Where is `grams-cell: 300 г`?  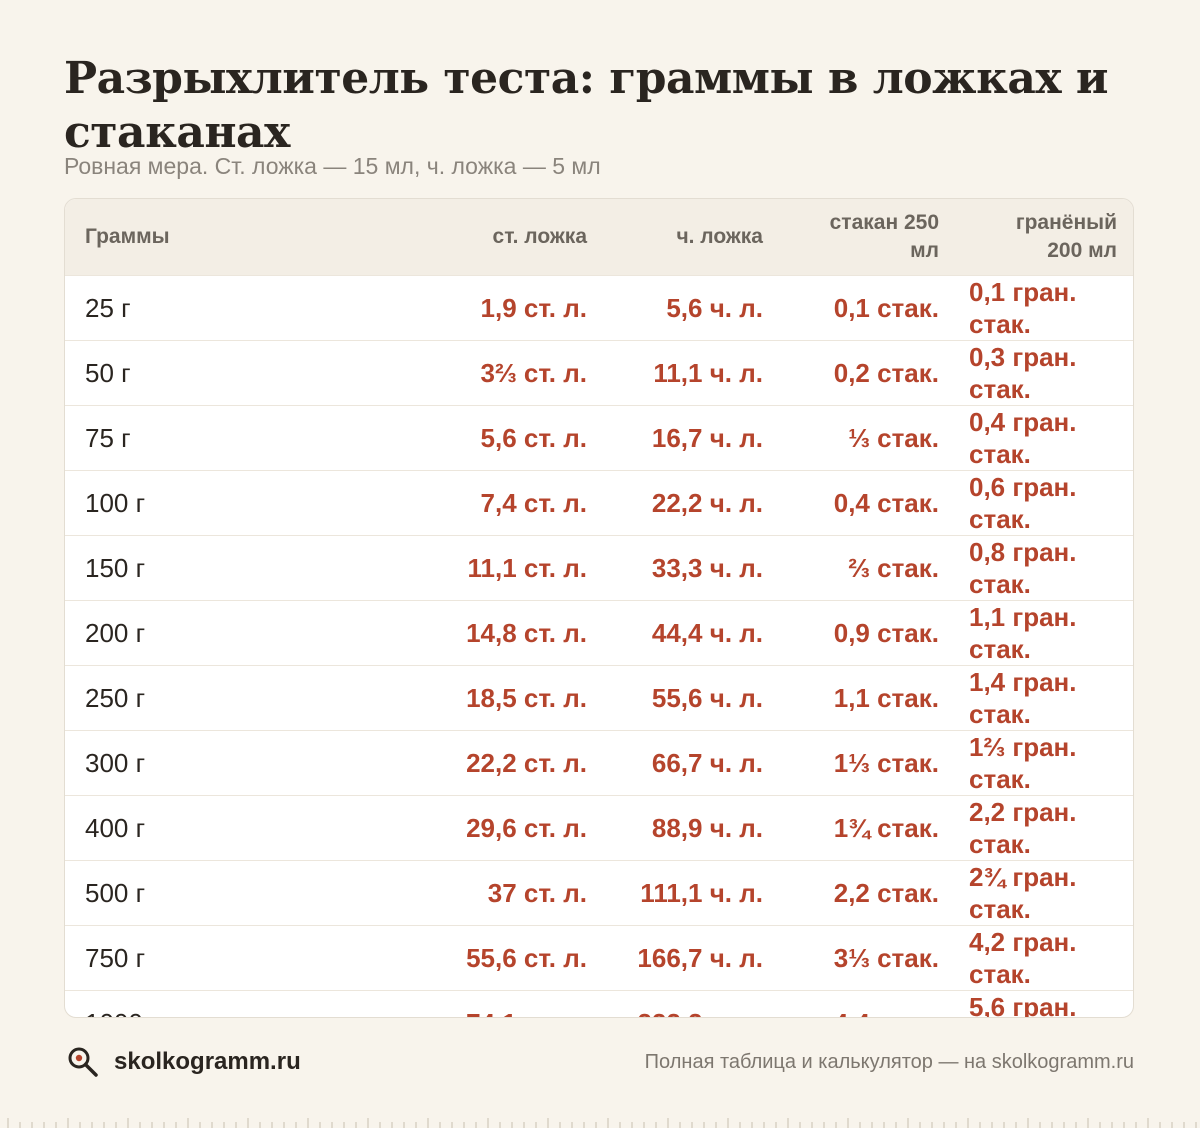
grams-cell: 300 г is located at coordinates (115, 762).